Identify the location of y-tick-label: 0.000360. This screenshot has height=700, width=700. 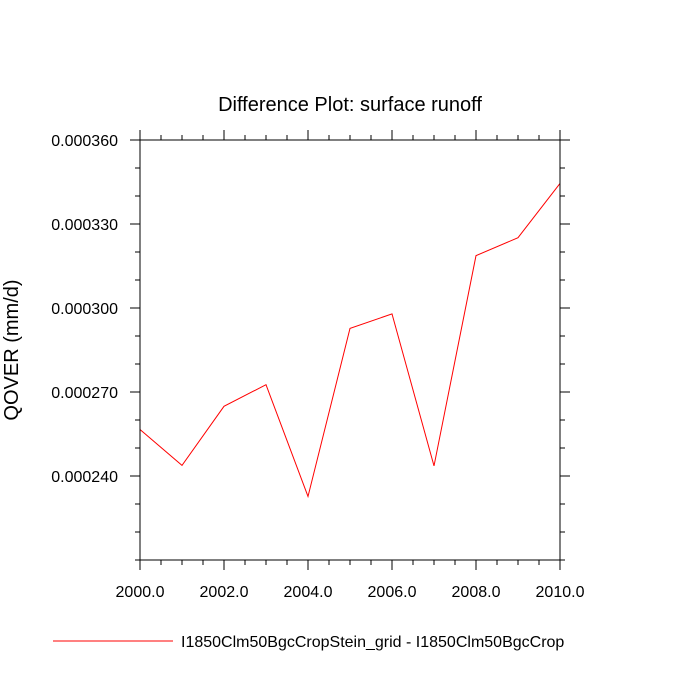
(84, 141).